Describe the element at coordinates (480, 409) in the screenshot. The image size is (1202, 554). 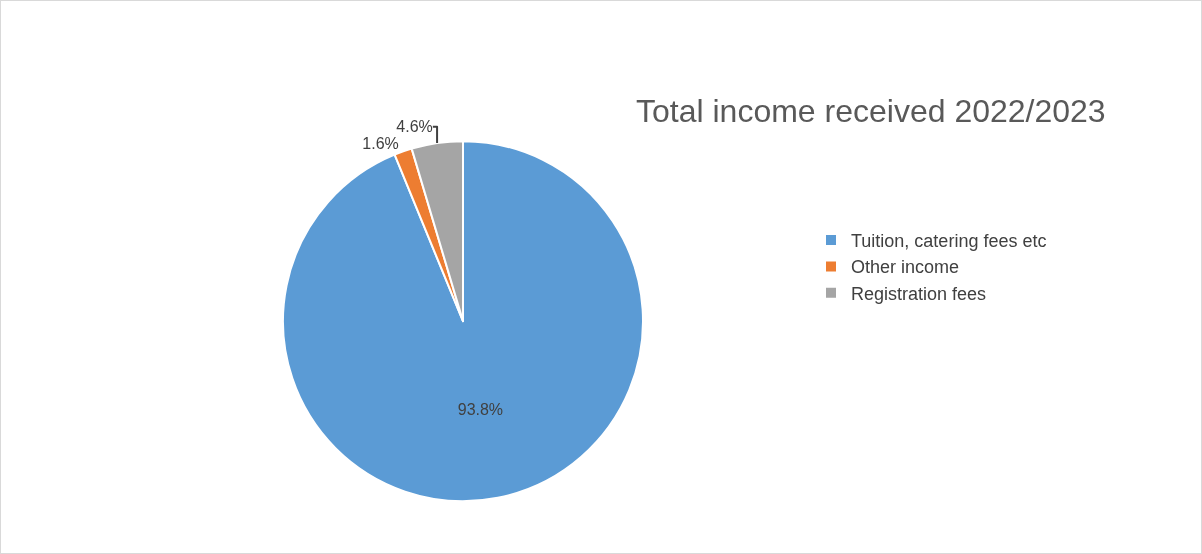
I see `data-label: 93.8%` at that location.